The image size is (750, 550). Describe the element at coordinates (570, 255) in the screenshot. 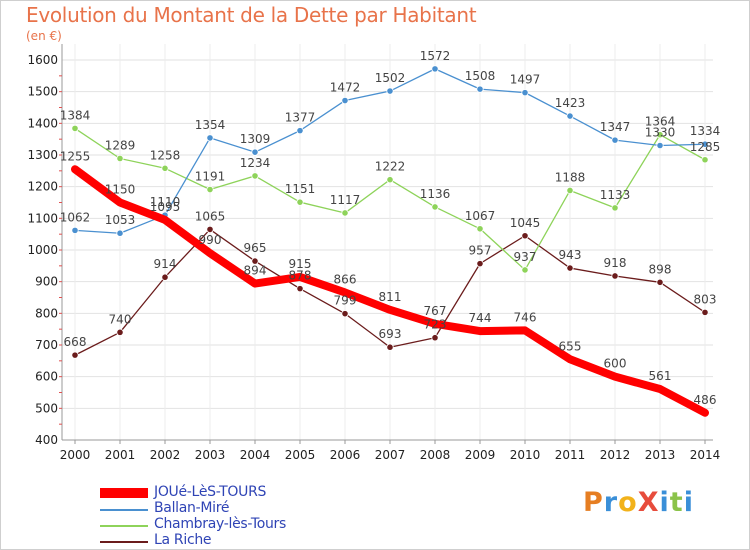

I see `data-label: 943` at that location.